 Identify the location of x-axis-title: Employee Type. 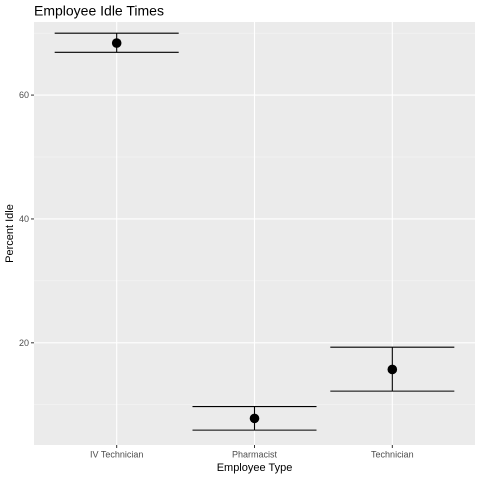
(255, 468).